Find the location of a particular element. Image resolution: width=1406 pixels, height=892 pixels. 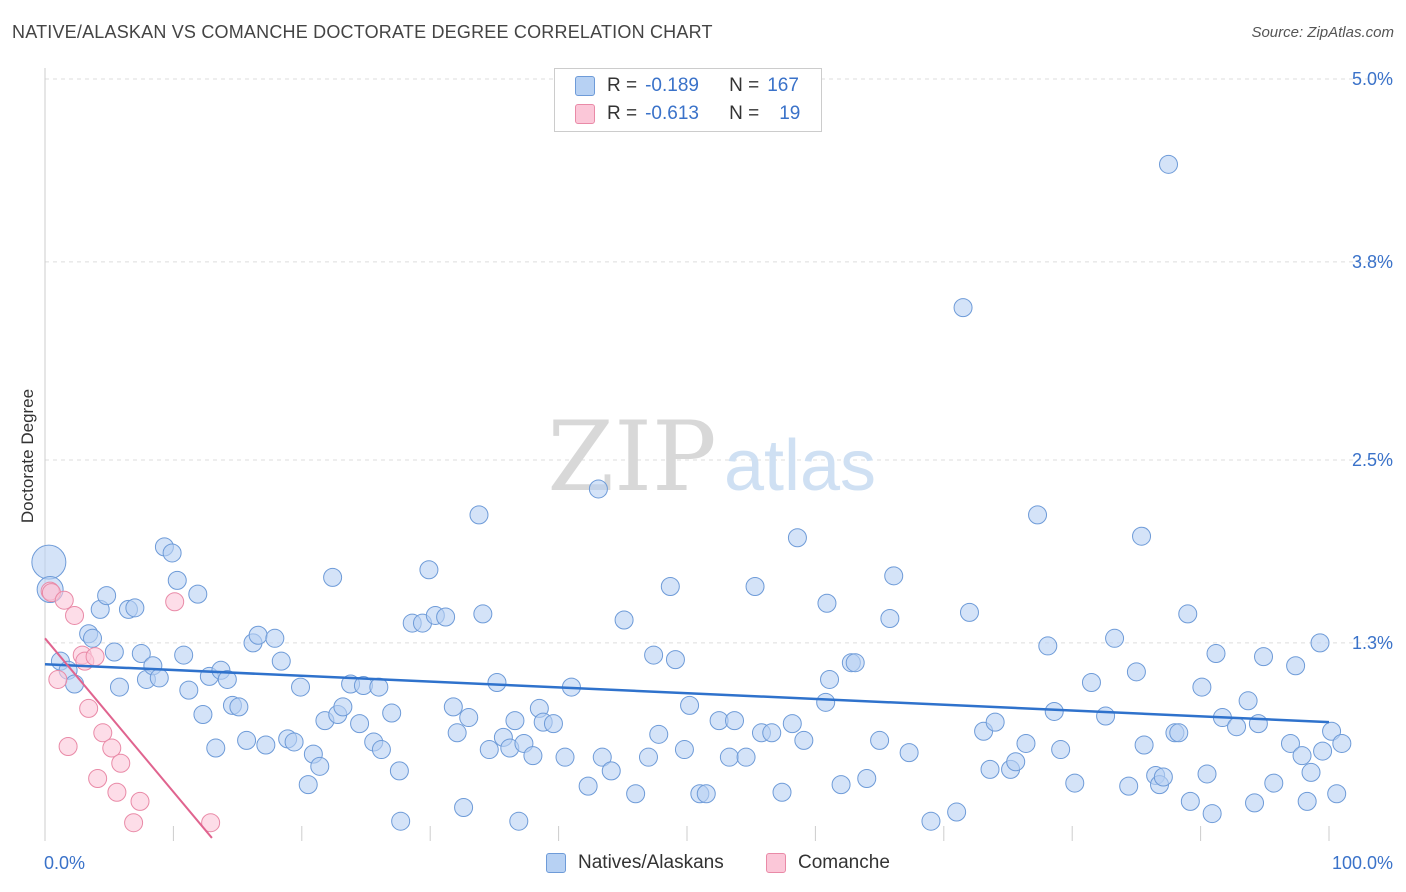

legend-r-value: -0.189 is located at coordinates (672, 85).